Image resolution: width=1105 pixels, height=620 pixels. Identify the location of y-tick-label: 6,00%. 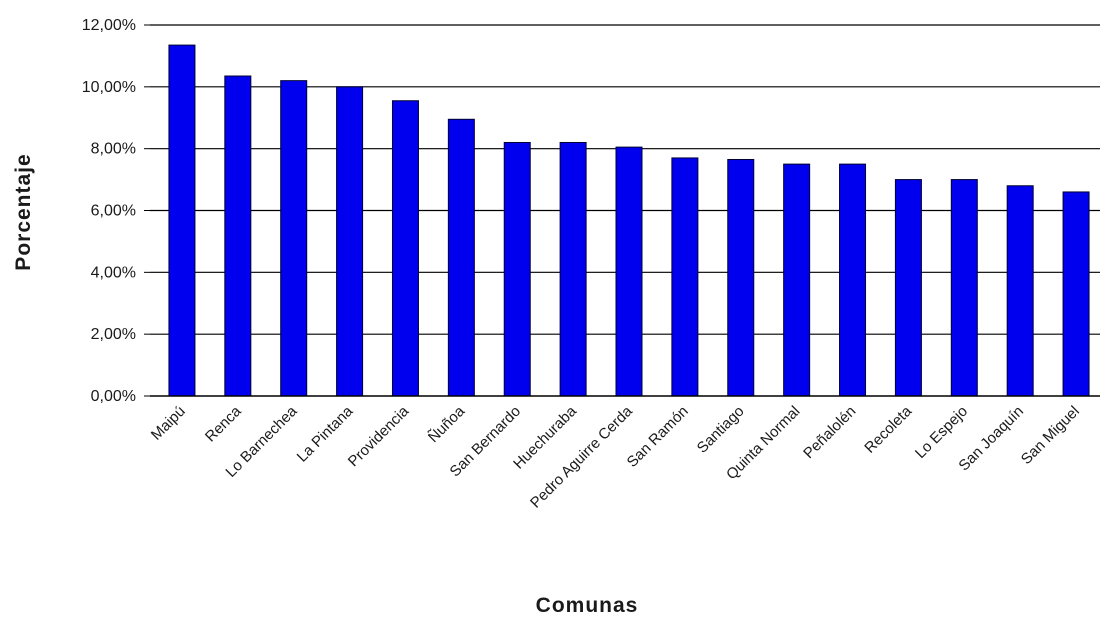
(113, 211).